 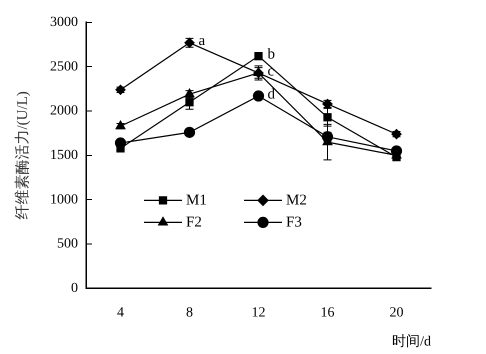 What do you see at coordinates (397, 312) in the screenshot?
I see `x-tick-label: 20` at bounding box center [397, 312].